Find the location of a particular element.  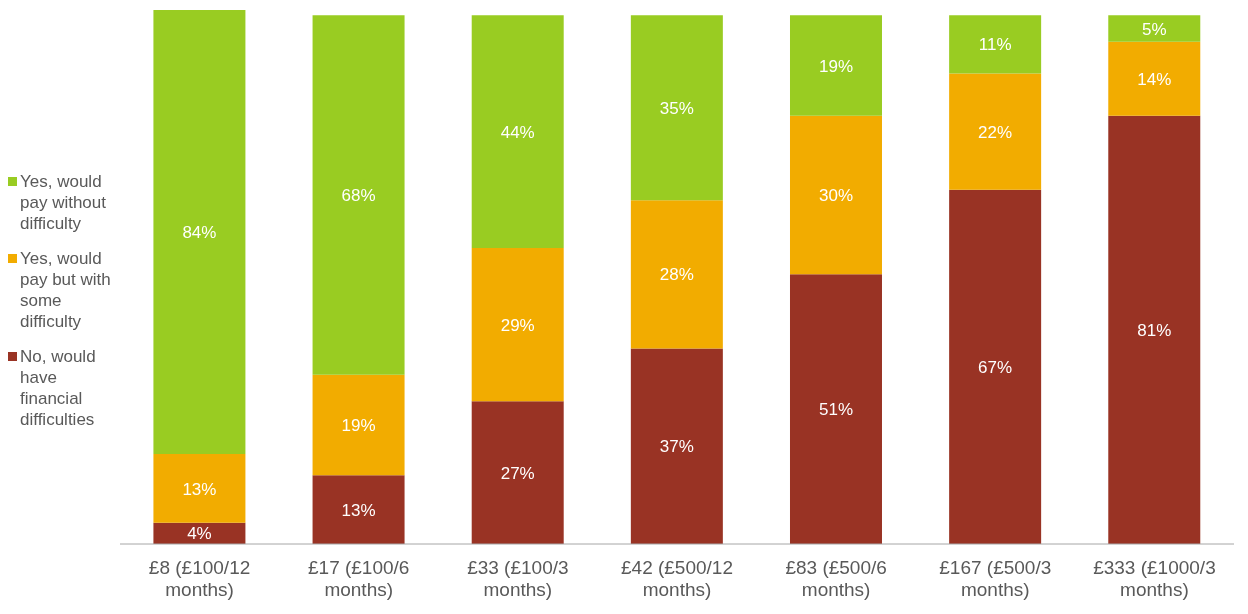

x-tick-label: £83 (£500/6 months) is located at coordinates (836, 578).